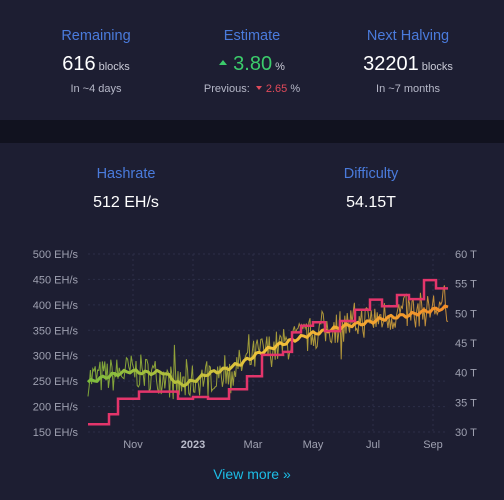 This screenshot has width=504, height=500. I want to click on remaining-unit: blocks, so click(114, 67).